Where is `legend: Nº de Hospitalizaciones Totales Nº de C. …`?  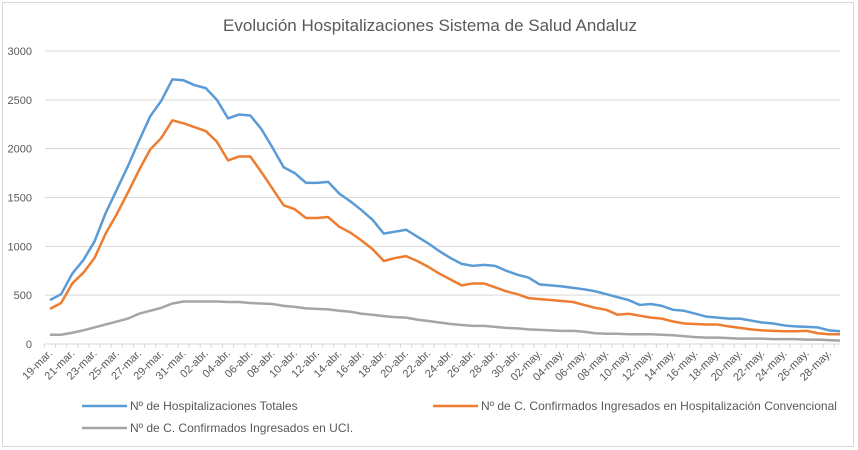
legend: Nº de Hospitalizaciones Totales Nº de C. … is located at coordinates (459, 417).